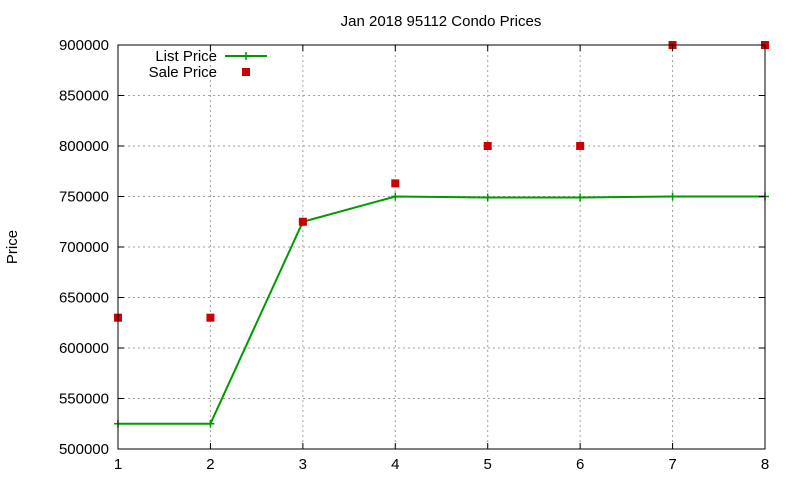  I want to click on y-tick-label: 550000, so click(84, 399).